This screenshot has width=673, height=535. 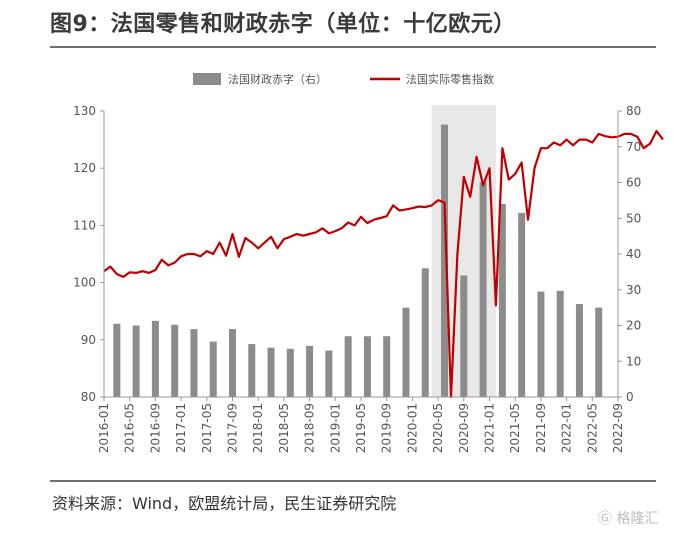 What do you see at coordinates (84, 283) in the screenshot?
I see `y-left-tick-label: 100` at bounding box center [84, 283].